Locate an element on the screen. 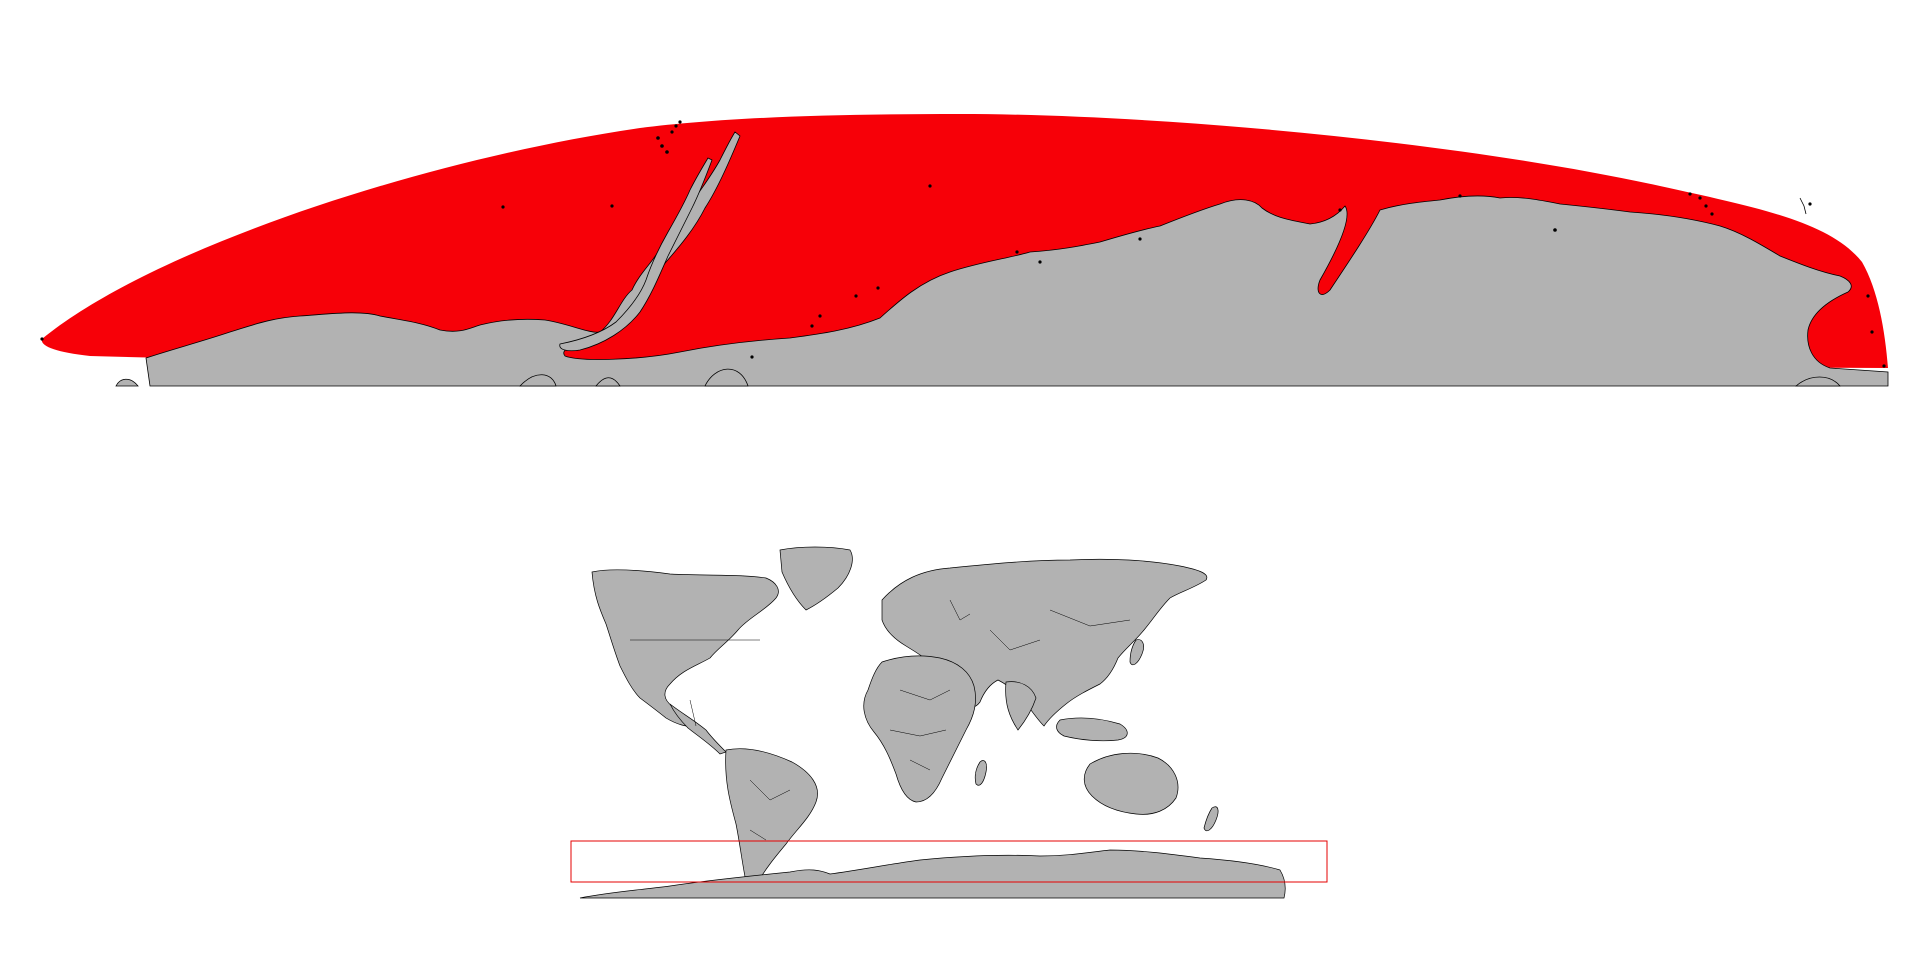  madagascar is located at coordinates (980, 773).